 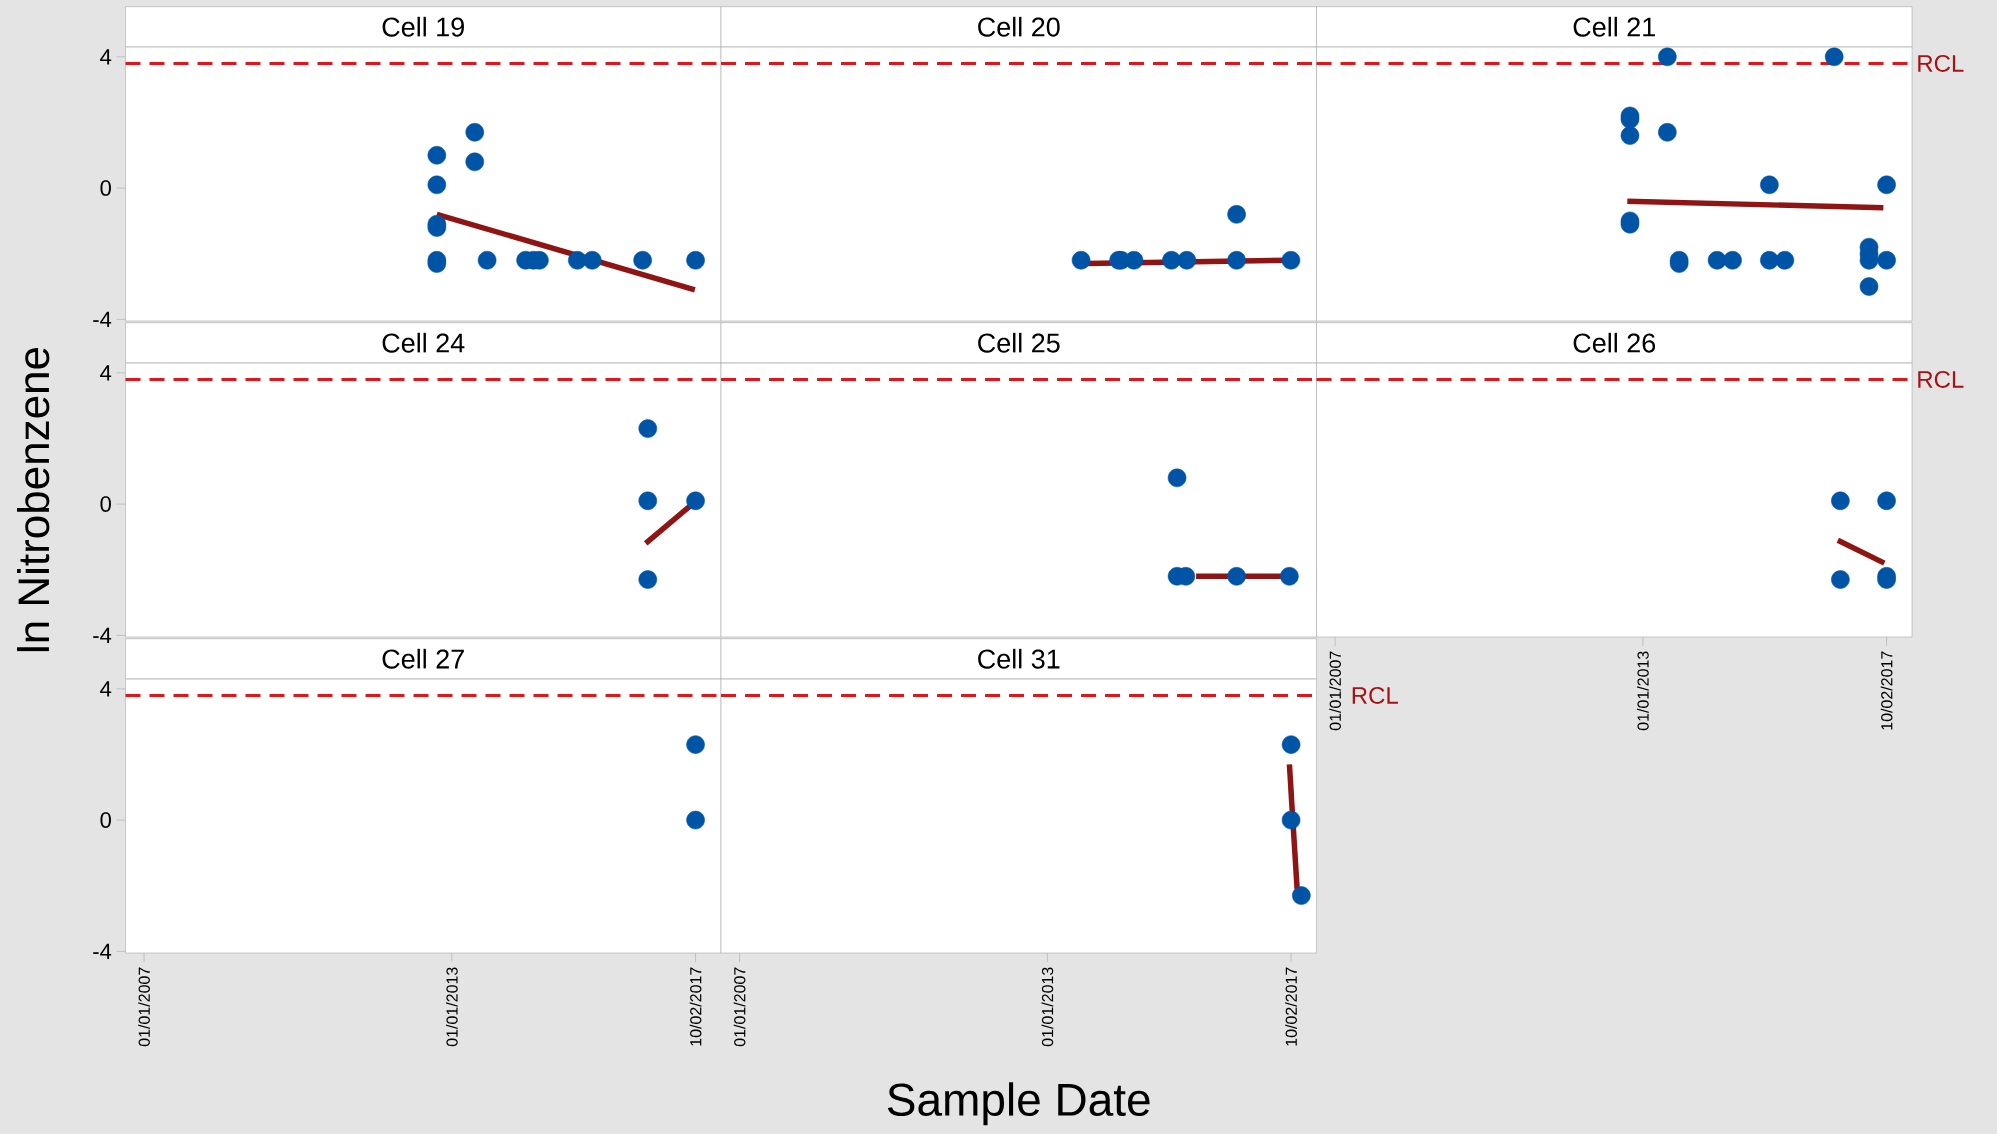 What do you see at coordinates (1019, 26) in the screenshot?
I see `chart-title: Cell 20` at bounding box center [1019, 26].